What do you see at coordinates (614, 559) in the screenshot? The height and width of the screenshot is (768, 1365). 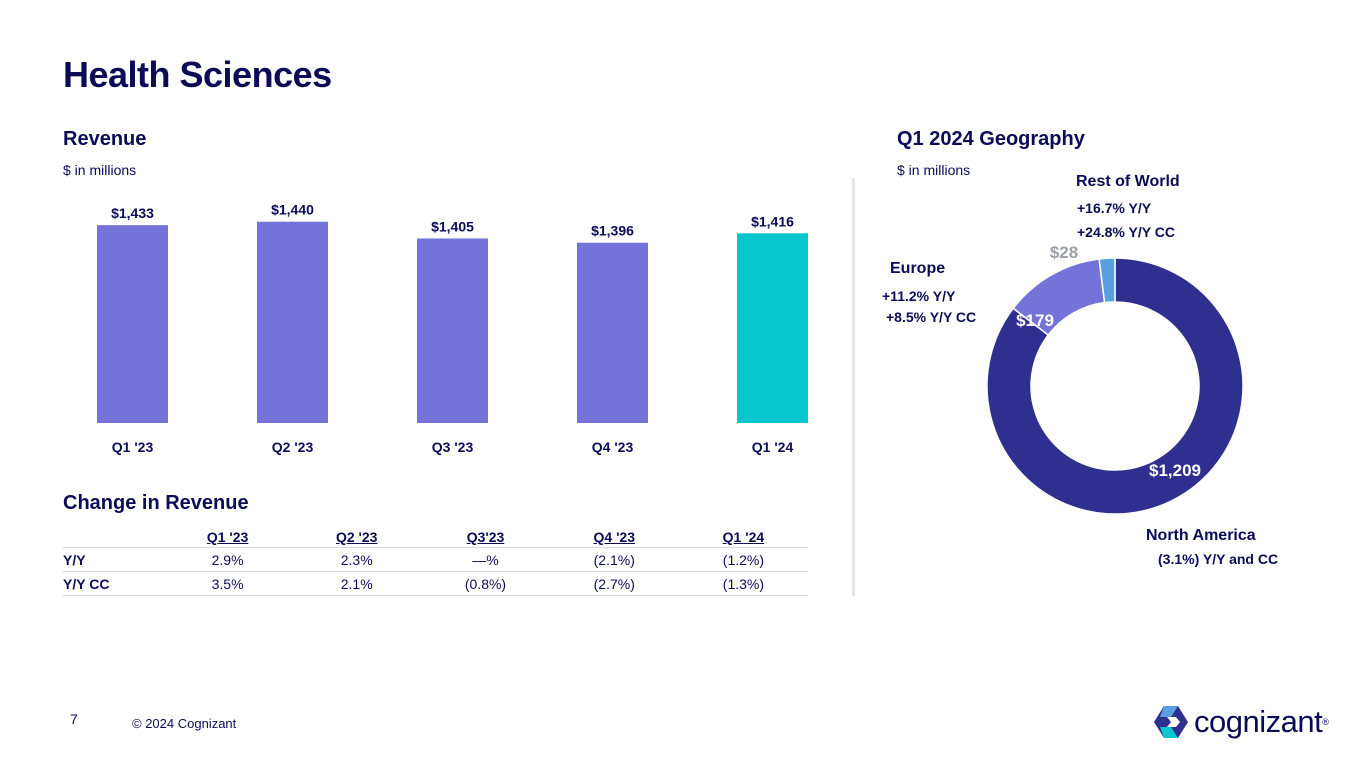 I see `table-cell: (2.1%)` at bounding box center [614, 559].